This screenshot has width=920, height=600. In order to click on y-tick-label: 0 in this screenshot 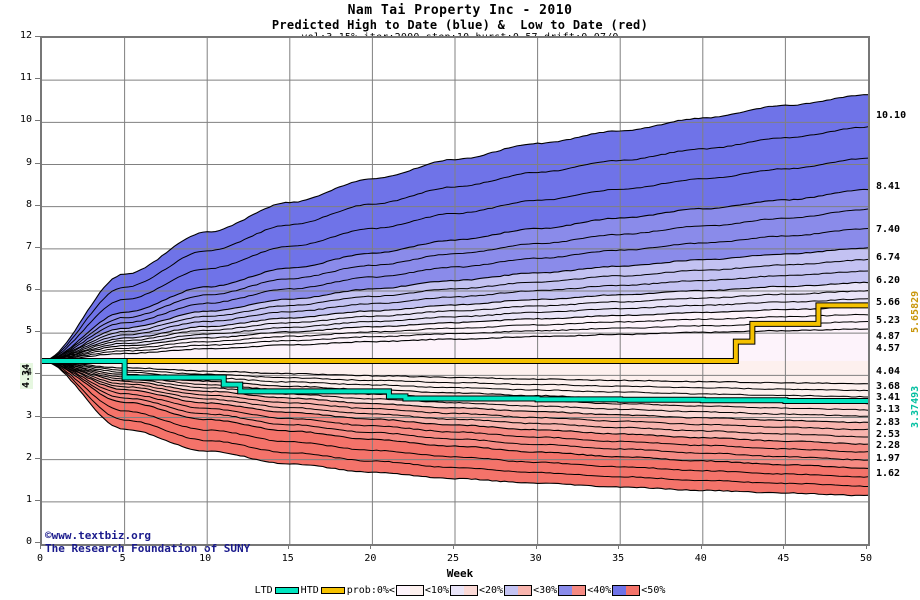, I will do `click(28, 541)`.